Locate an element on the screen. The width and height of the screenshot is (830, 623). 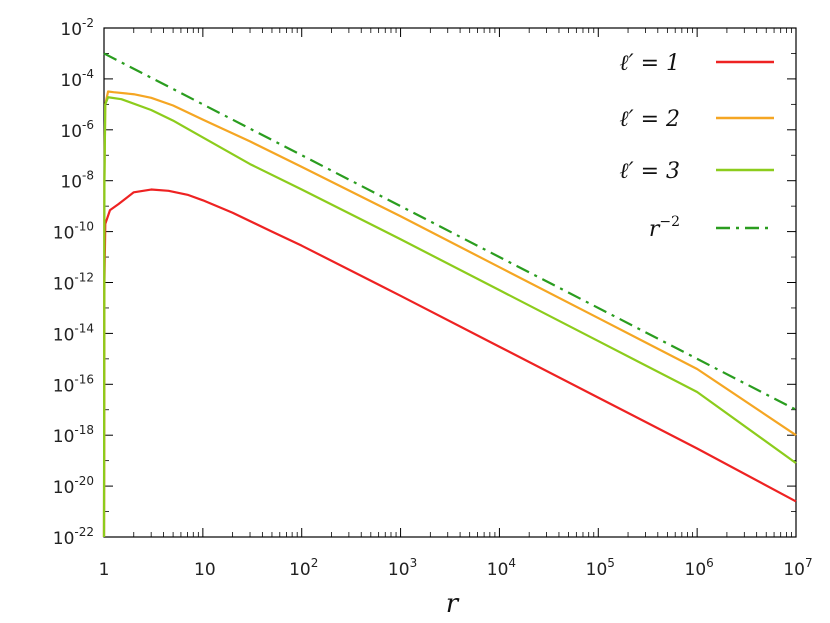
y-tick-label: 10⁻¹⁸ is located at coordinates (73, 435).